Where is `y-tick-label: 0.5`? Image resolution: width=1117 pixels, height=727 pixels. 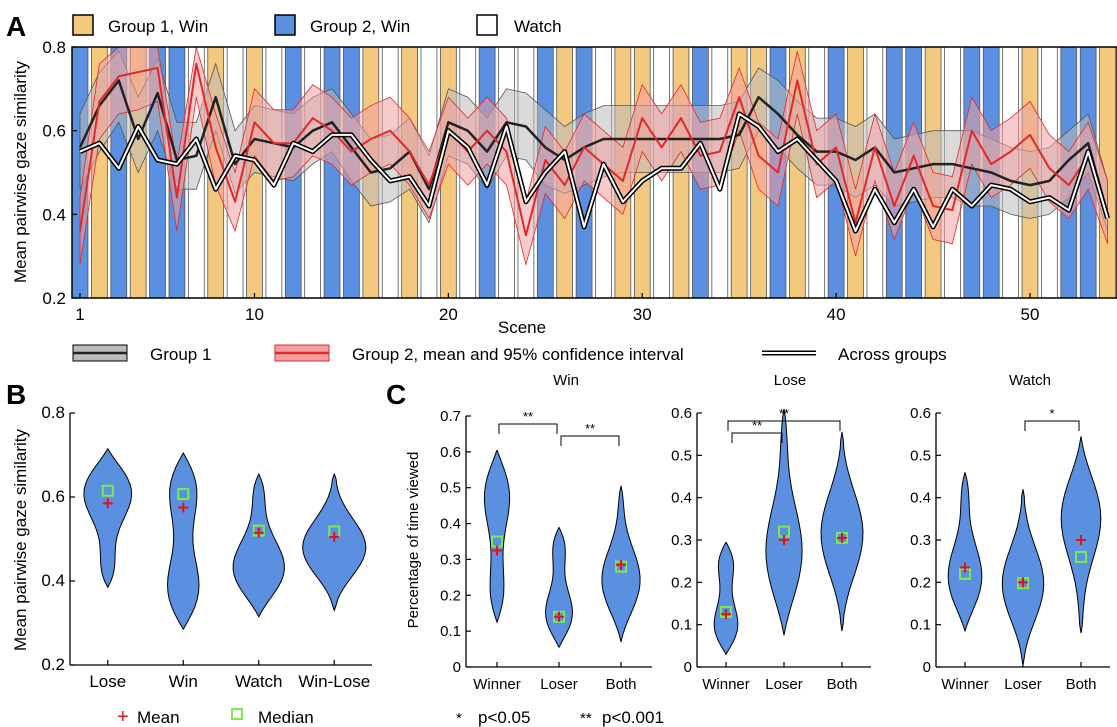 y-tick-label: 0.5 is located at coordinates (920, 455).